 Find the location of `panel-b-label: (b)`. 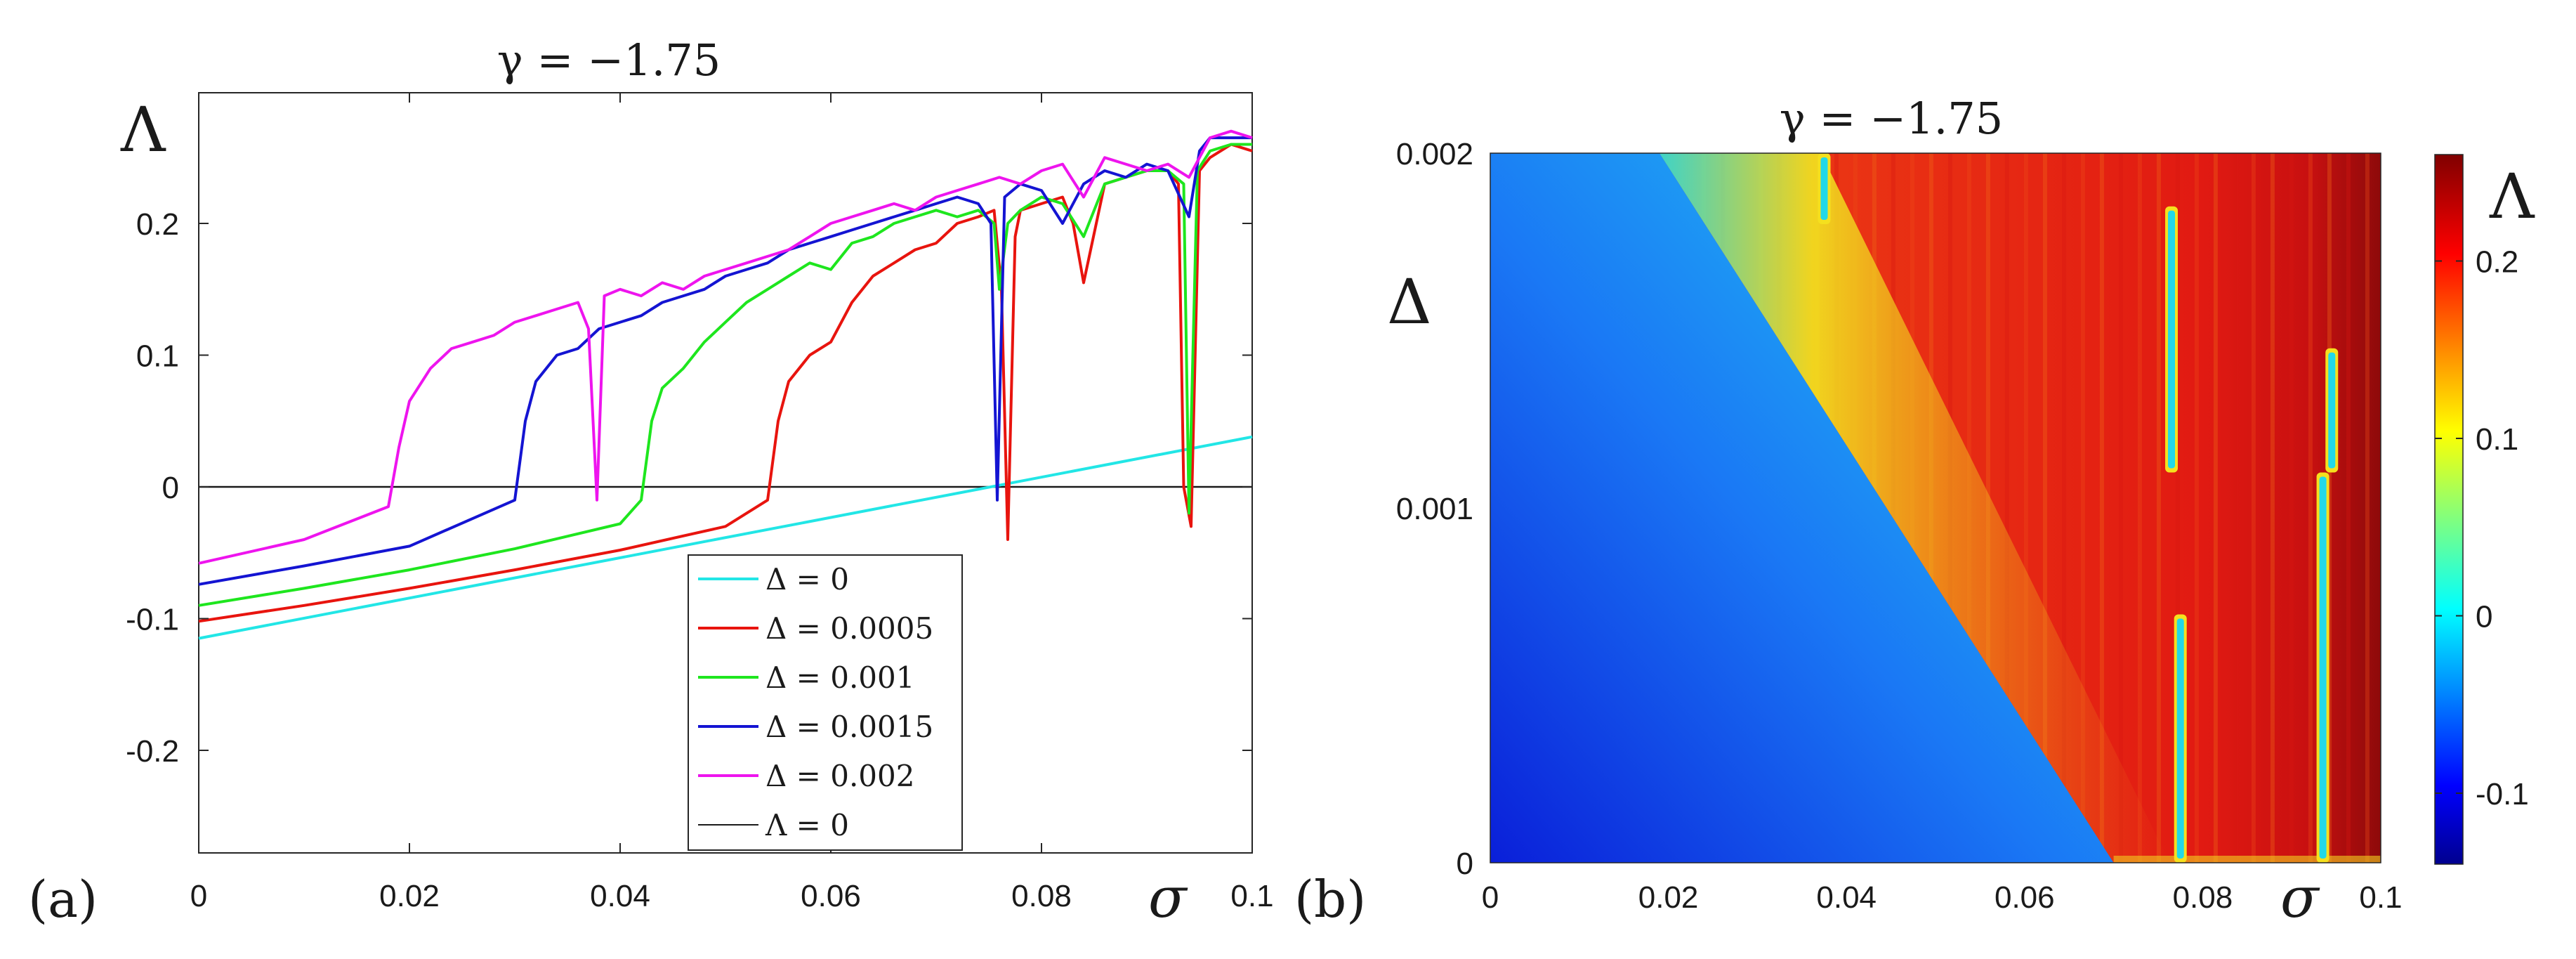

panel-b-label: (b) is located at coordinates (1330, 899).